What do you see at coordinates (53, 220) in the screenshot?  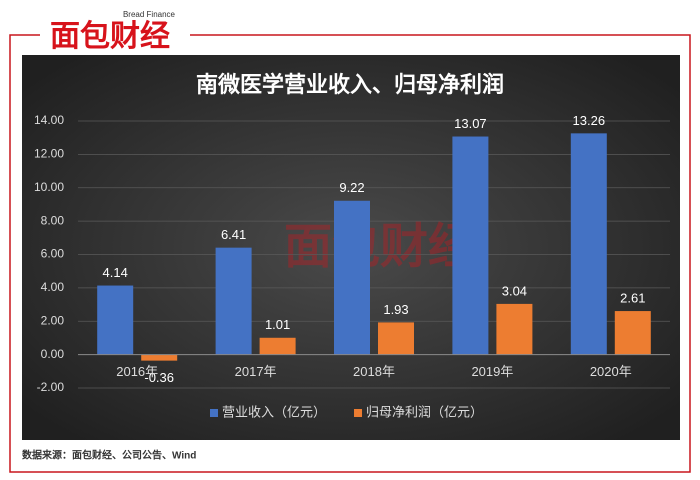 I see `y-tick-label: 8.00` at bounding box center [53, 220].